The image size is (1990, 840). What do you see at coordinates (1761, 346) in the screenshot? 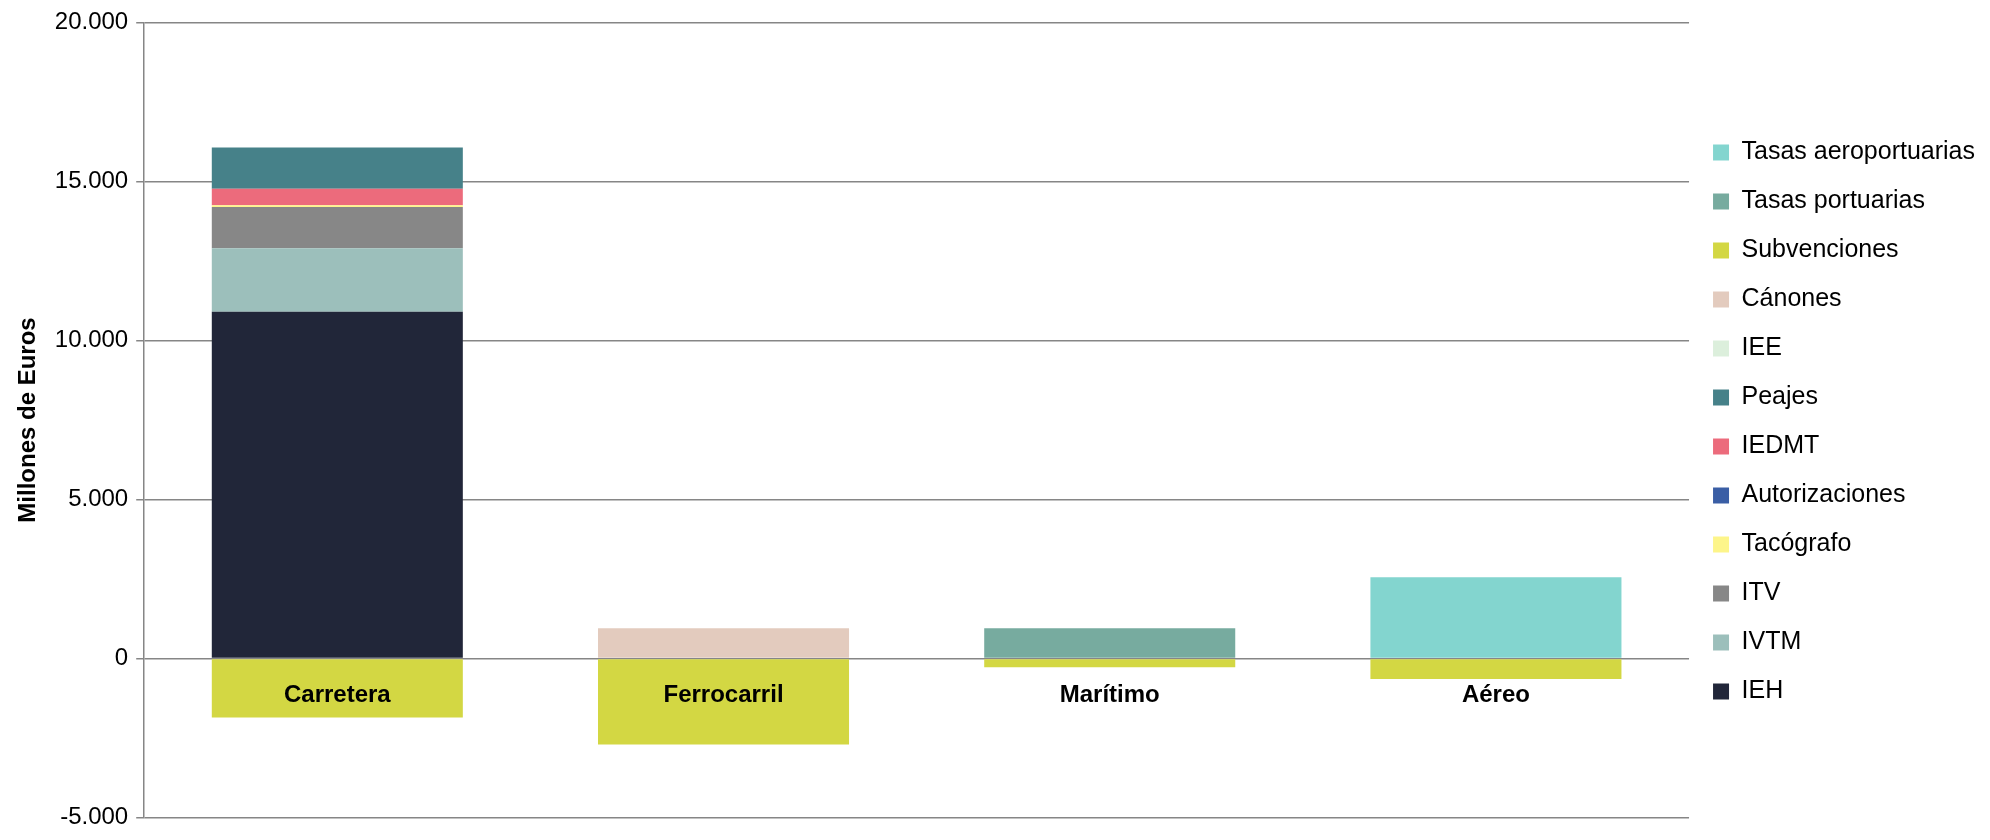
I see `legend-label: IEE` at bounding box center [1761, 346].